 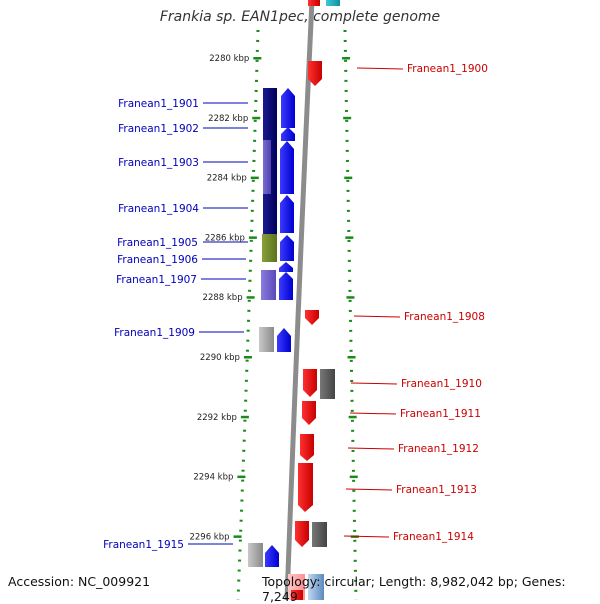 What do you see at coordinates (333, 3) in the screenshot?
I see `partial-gene-top-cyan` at bounding box center [333, 3].